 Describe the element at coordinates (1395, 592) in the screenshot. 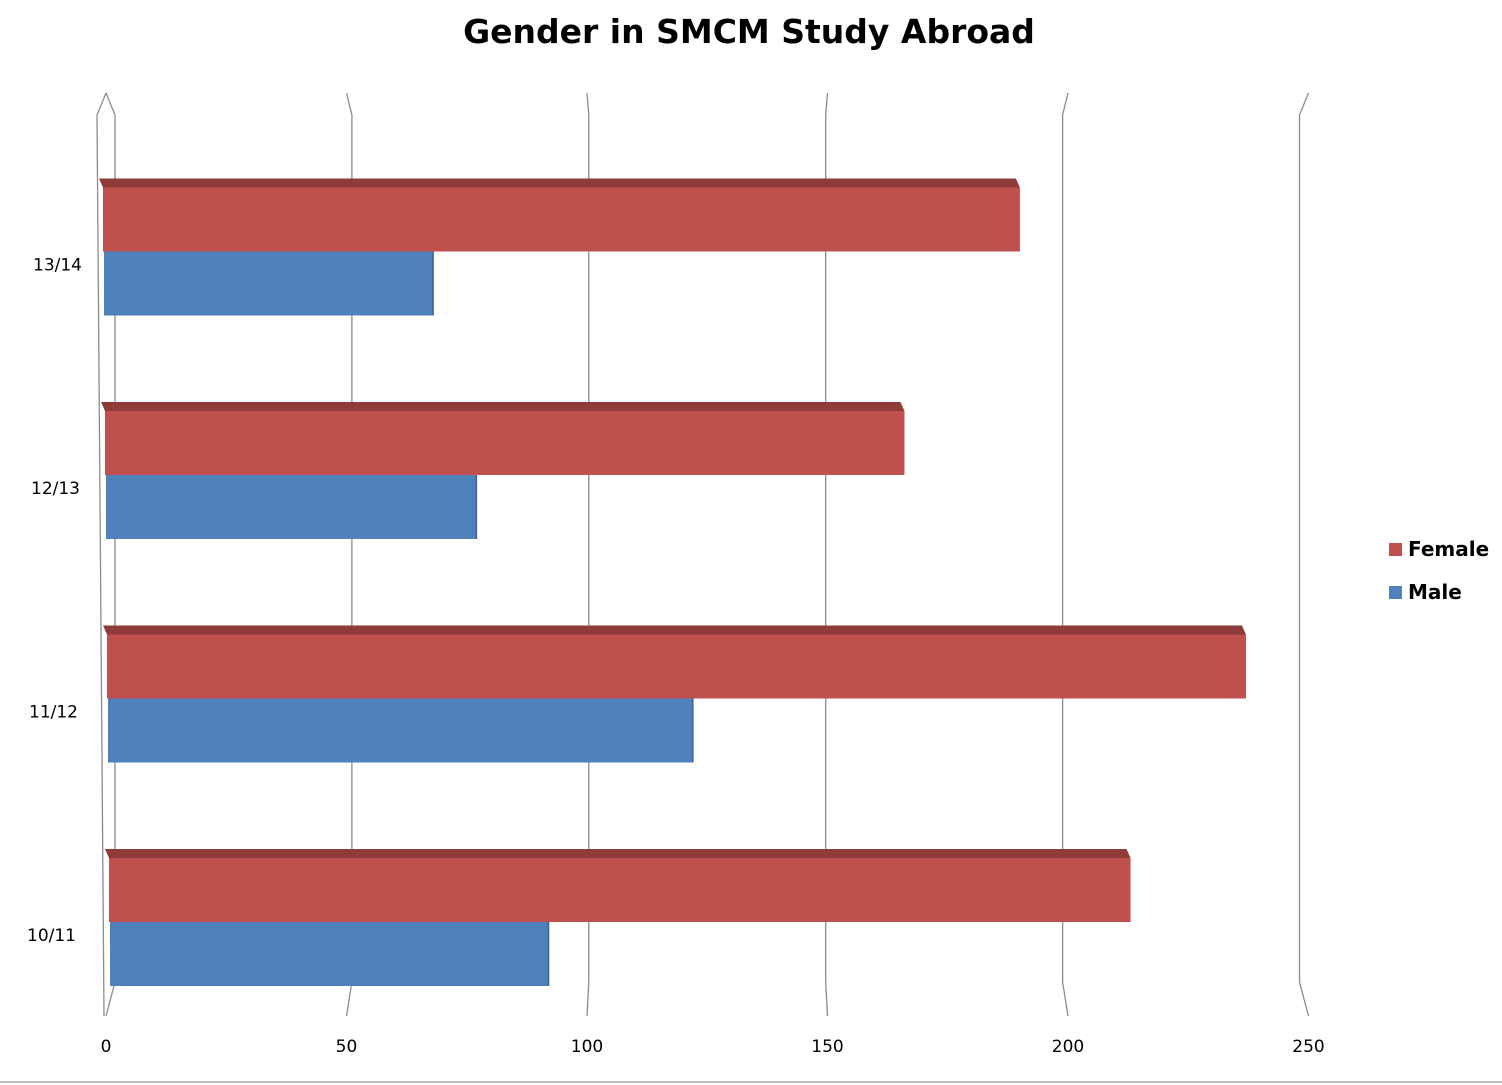

I see `legend-swatch-male` at that location.